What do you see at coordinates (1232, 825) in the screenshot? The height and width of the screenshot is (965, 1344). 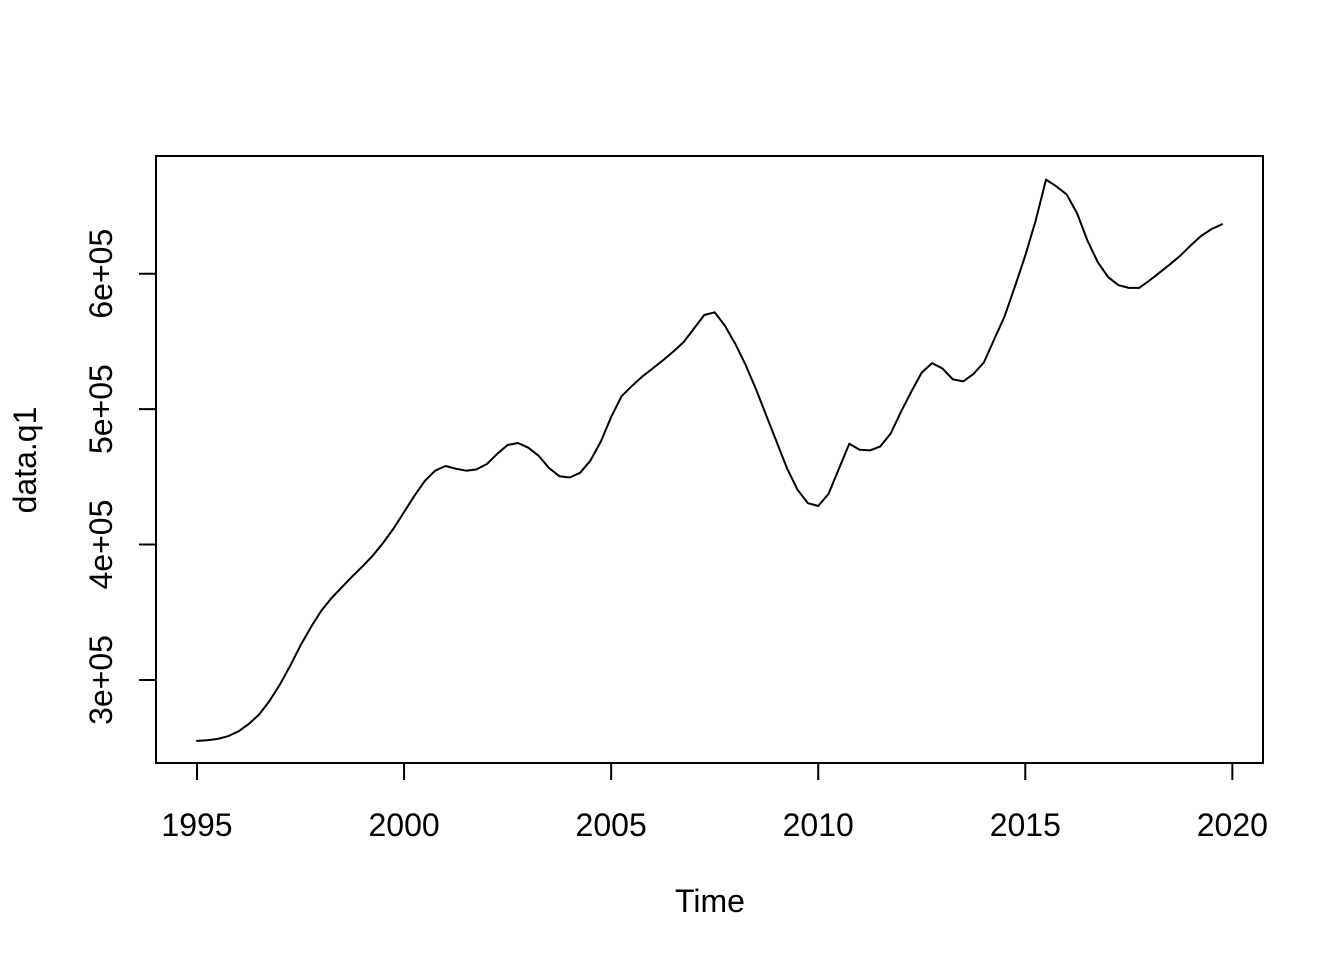 I see `x-tick-label: 2020` at bounding box center [1232, 825].